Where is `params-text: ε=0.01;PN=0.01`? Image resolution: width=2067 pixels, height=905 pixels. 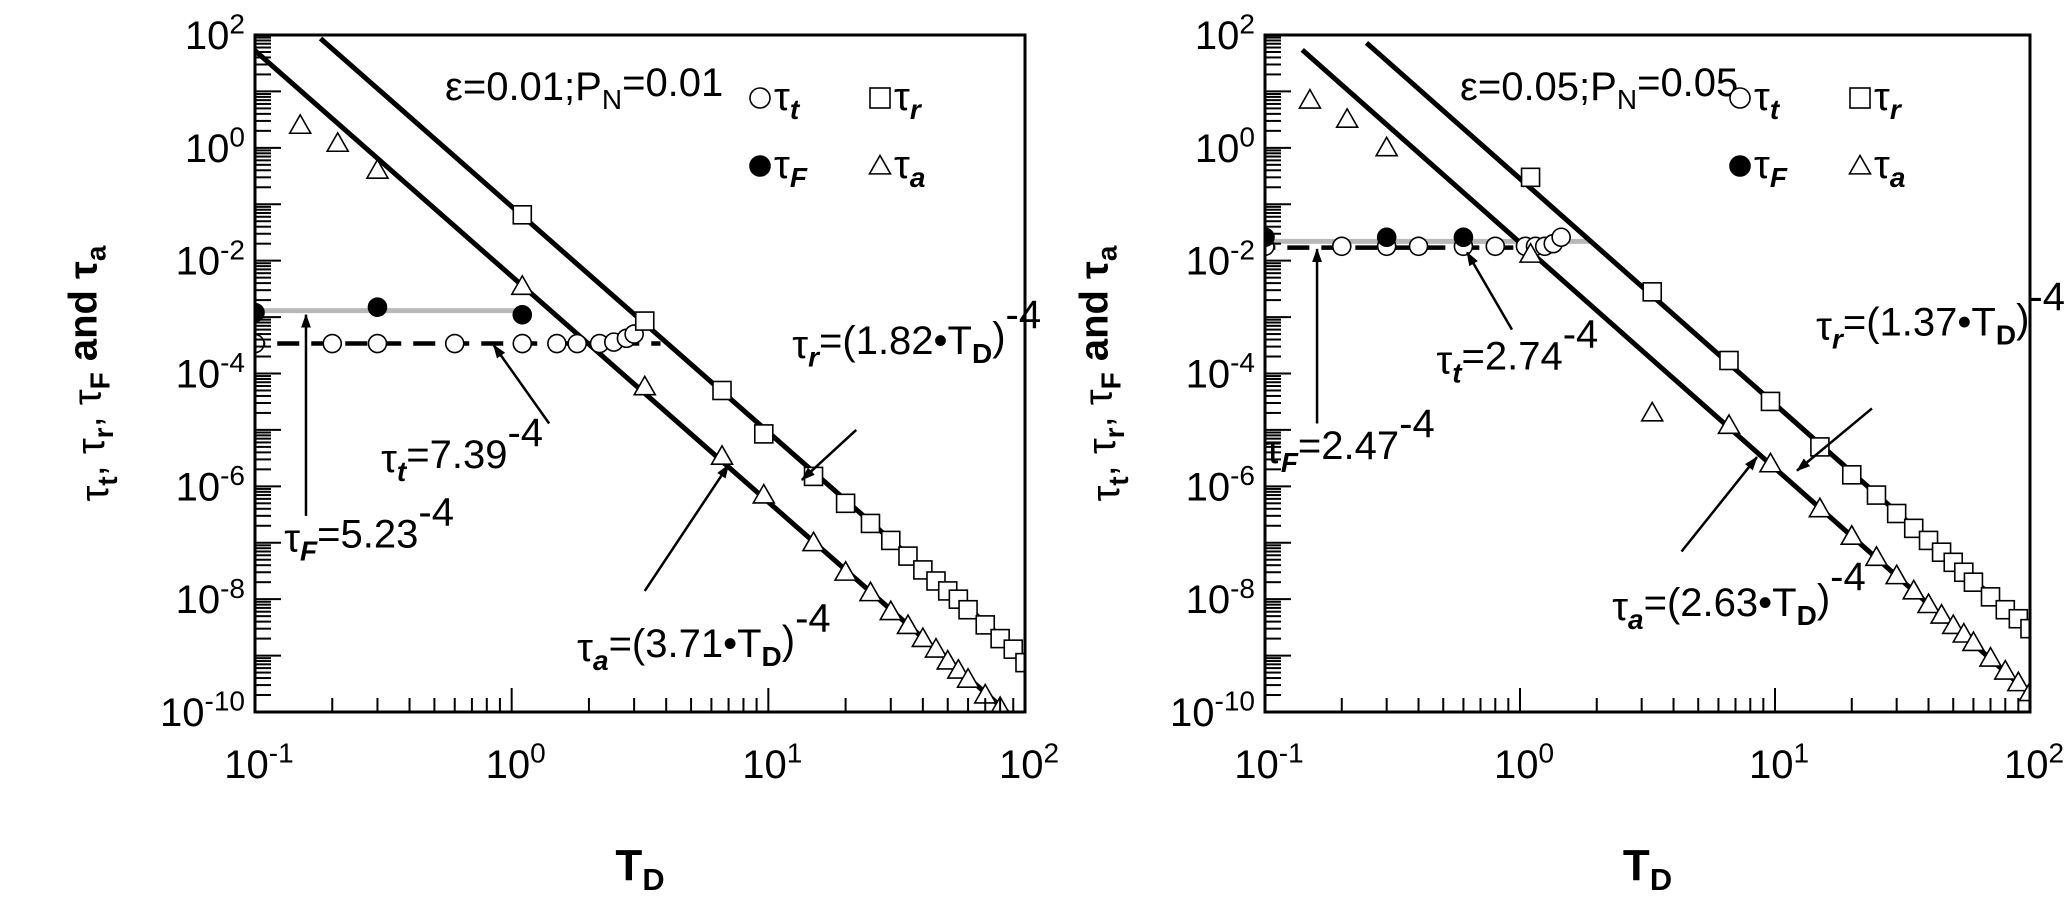 params-text: ε=0.01;PN=0.01 is located at coordinates (584, 88).